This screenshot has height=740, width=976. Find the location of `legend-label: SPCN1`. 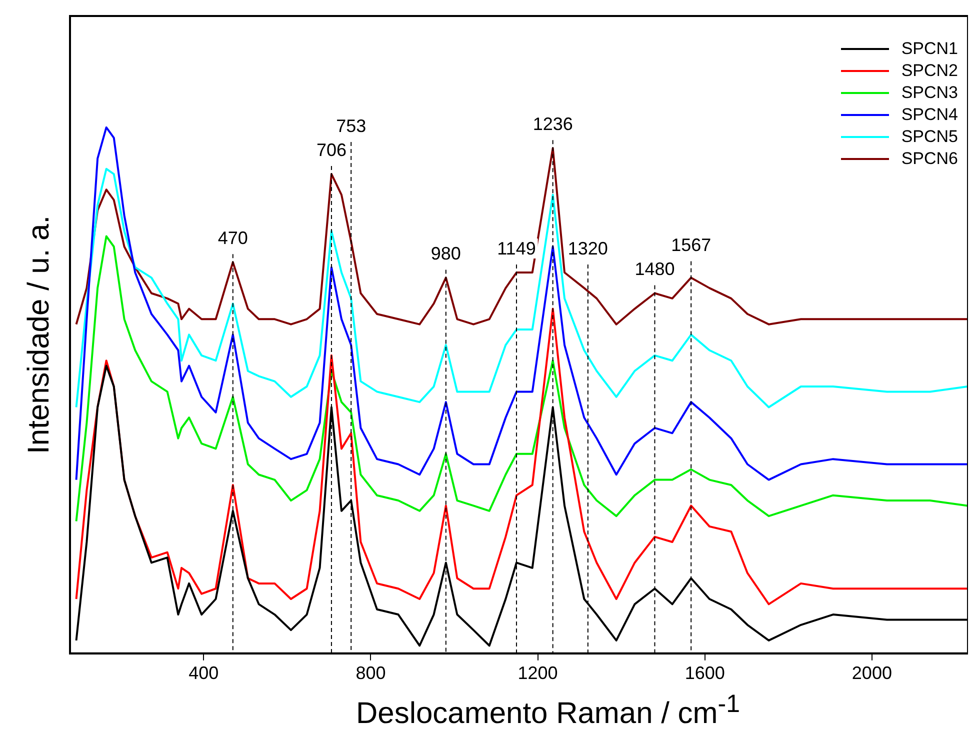

legend-label: SPCN1 is located at coordinates (929, 49).